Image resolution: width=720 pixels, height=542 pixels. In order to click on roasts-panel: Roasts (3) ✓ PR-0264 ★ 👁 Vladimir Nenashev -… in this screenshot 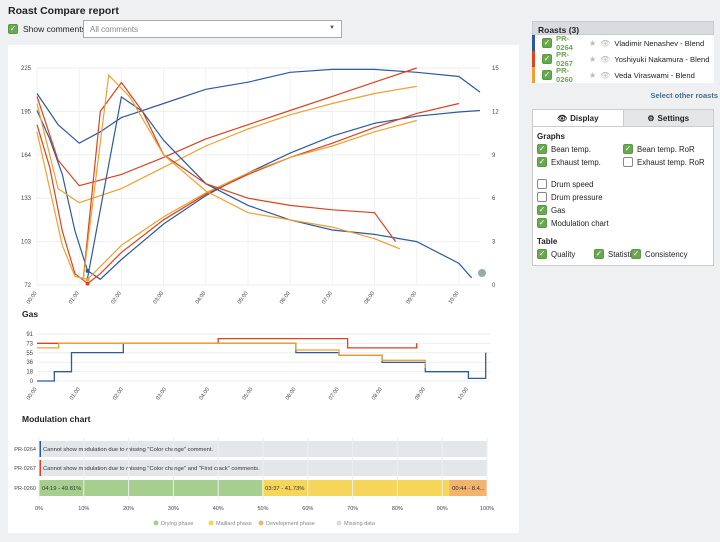, I will do `click(623, 52)`.